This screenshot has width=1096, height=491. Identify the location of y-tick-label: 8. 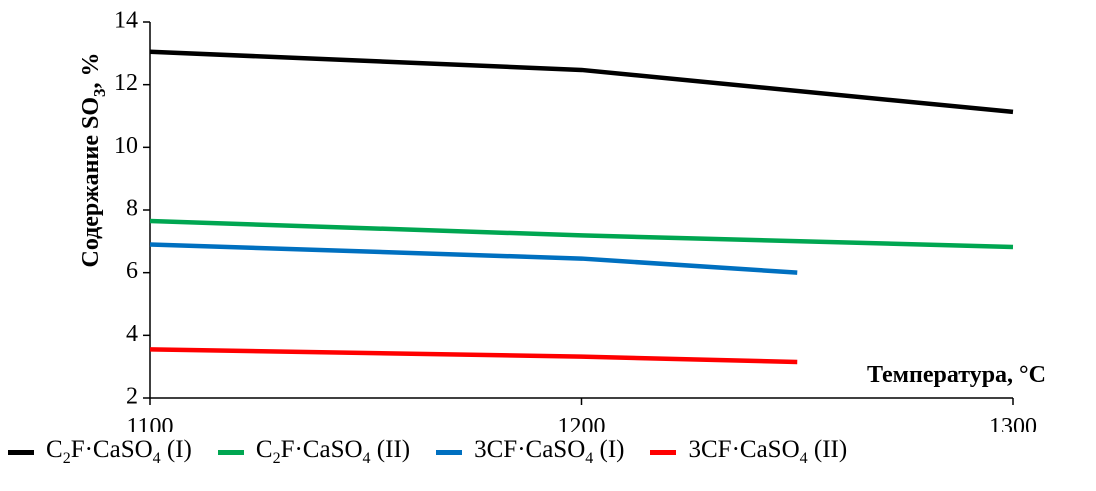
(132, 209).